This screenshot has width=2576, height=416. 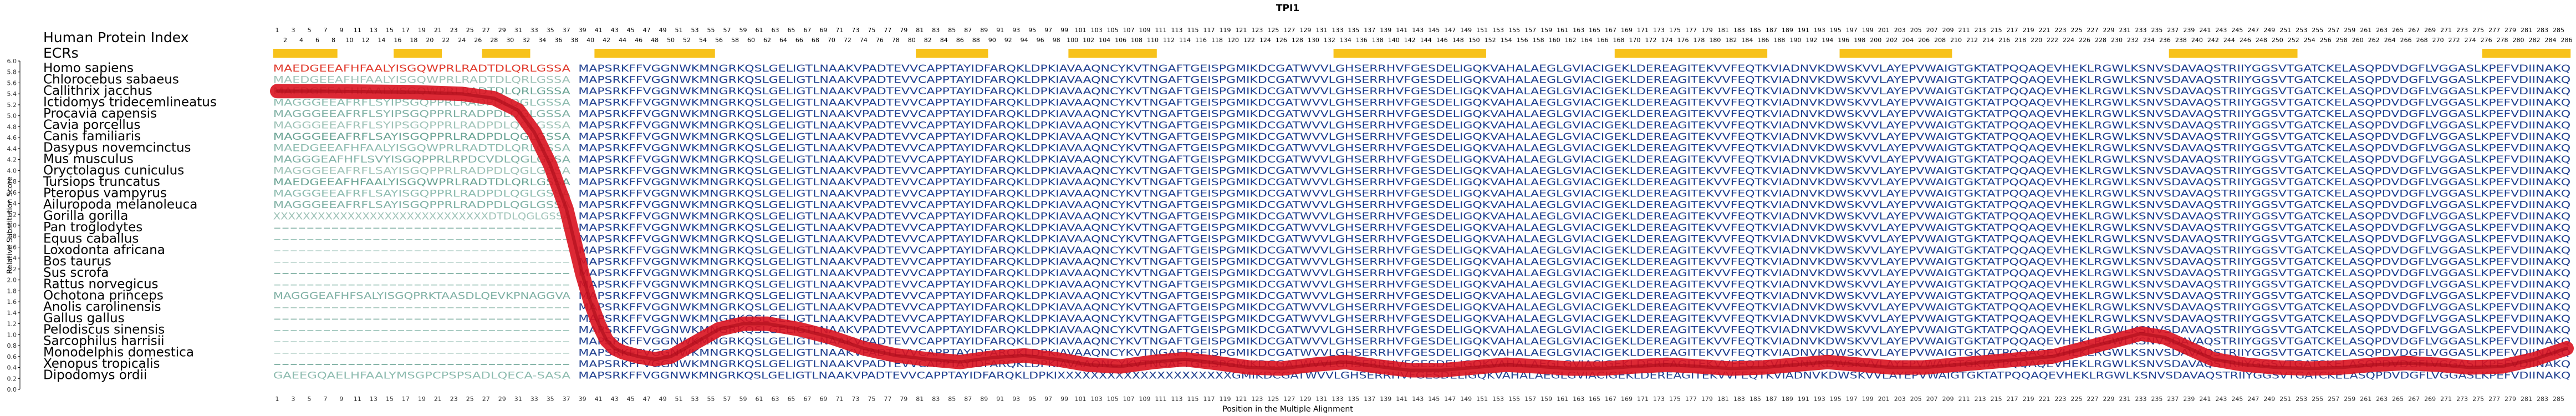 I want to click on index-tick-label: 11, so click(x=357, y=30).